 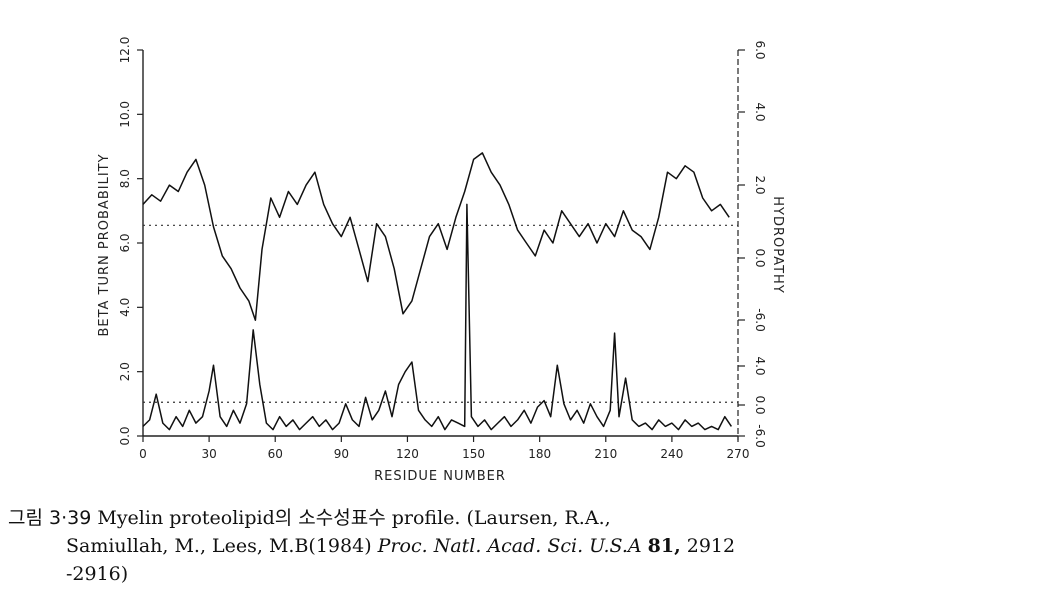 What do you see at coordinates (279, 518) in the screenshot?
I see `figure-title: Myelin proteolipid의 소수성표수 profile.` at bounding box center [279, 518].